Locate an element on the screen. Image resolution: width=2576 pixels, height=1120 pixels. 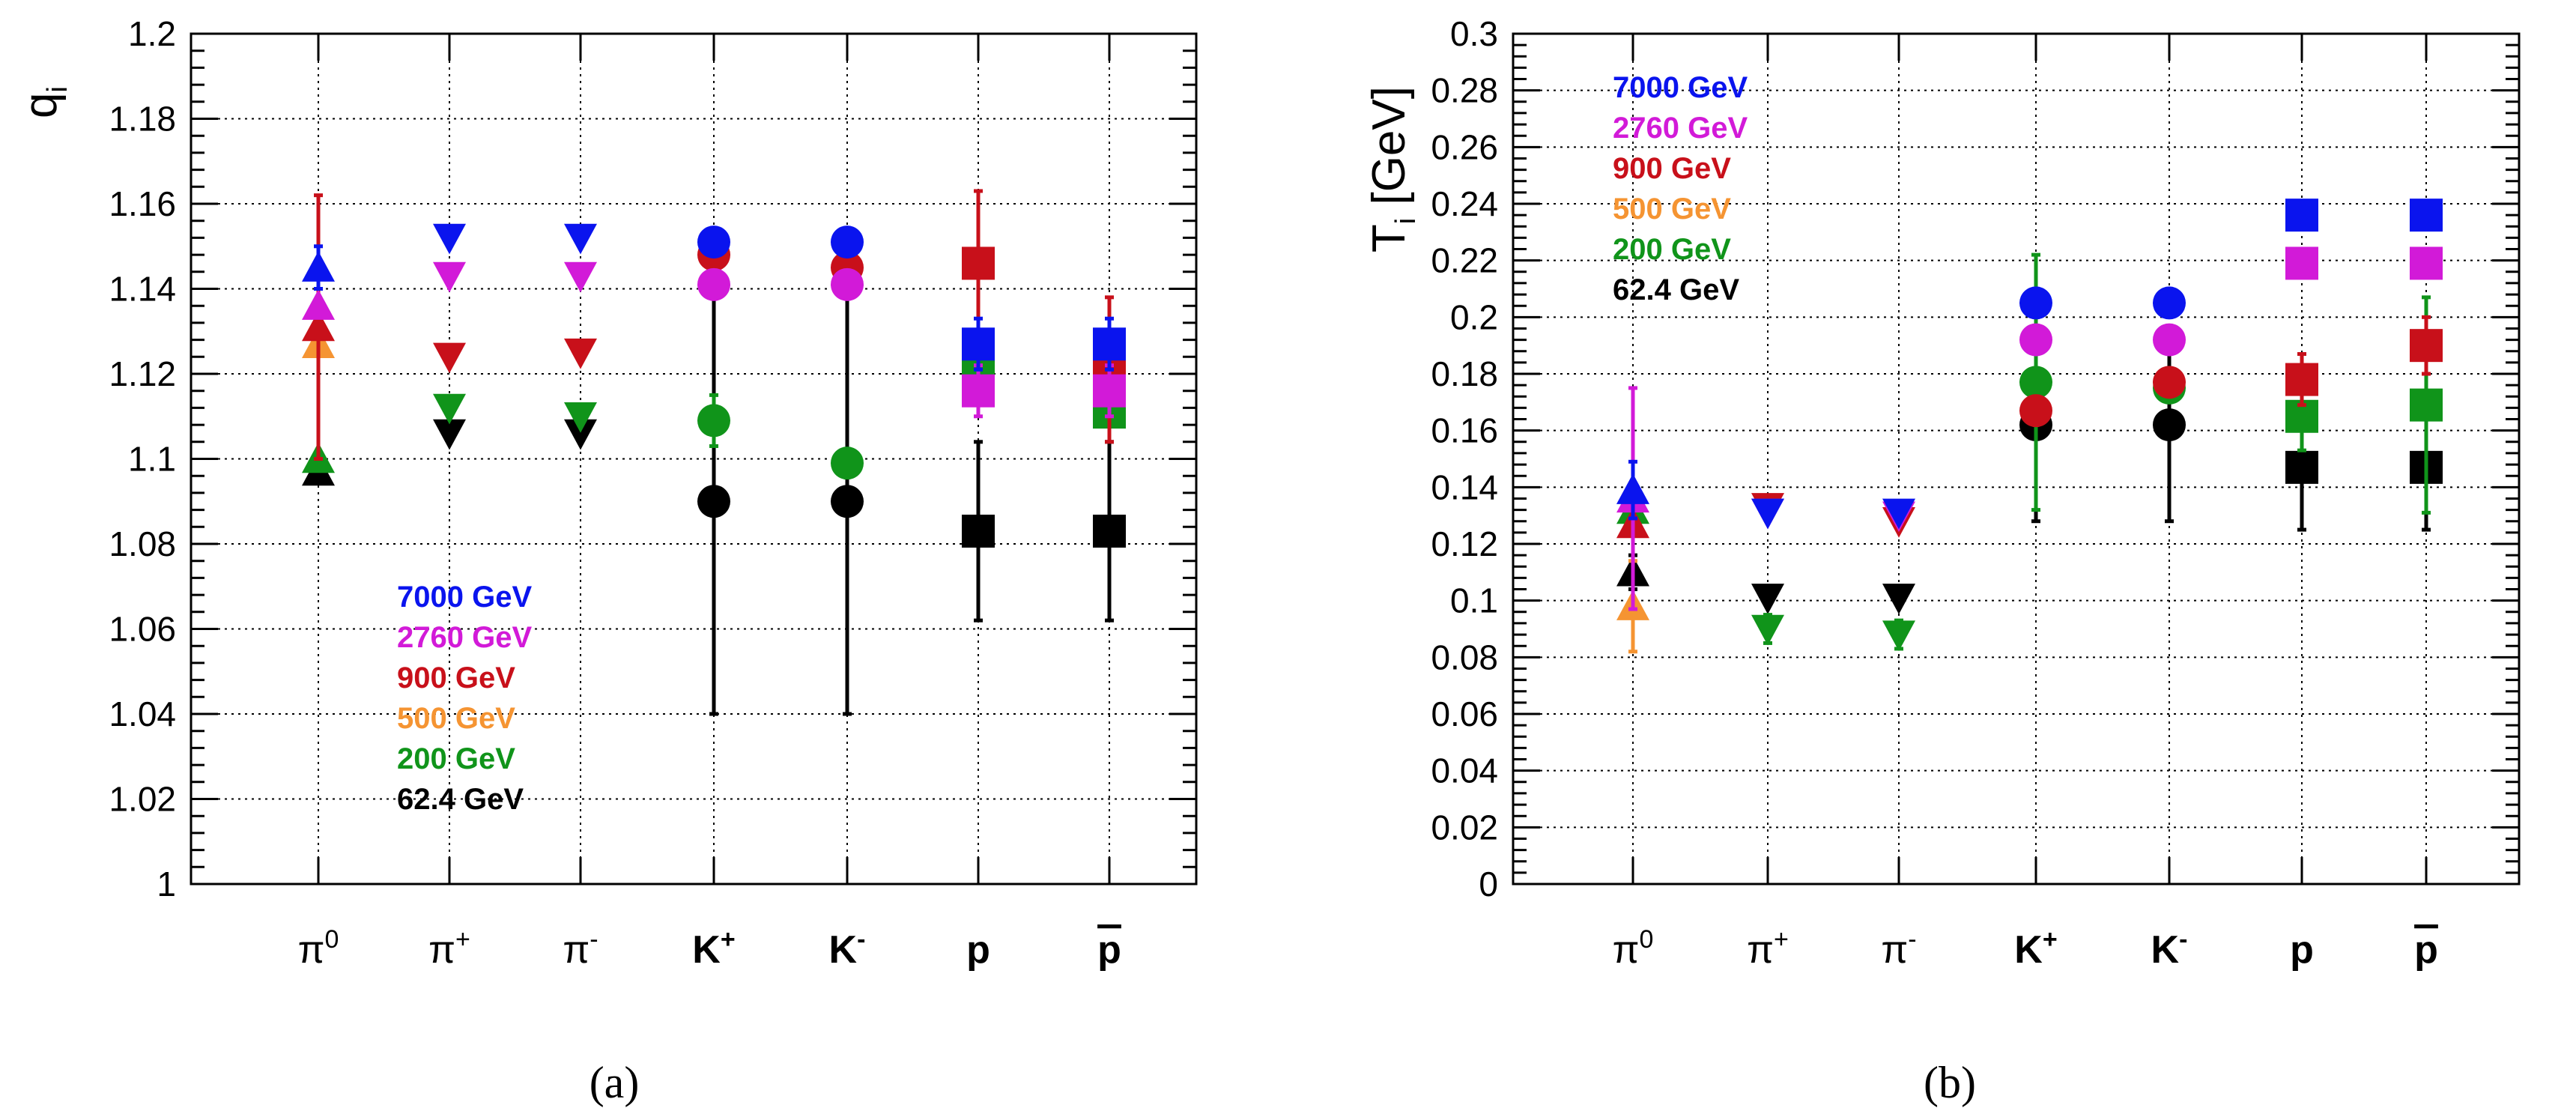
y-tick-label: 0.16 is located at coordinates (1464, 430).